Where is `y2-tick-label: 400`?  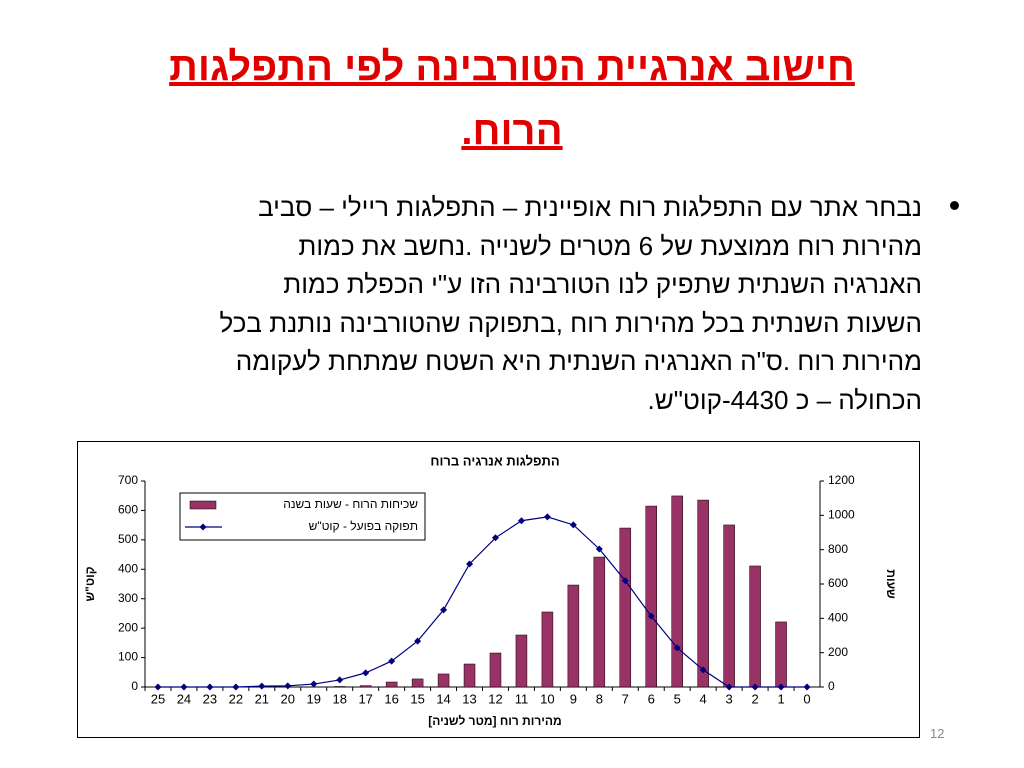 y2-tick-label: 400 is located at coordinates (838, 618).